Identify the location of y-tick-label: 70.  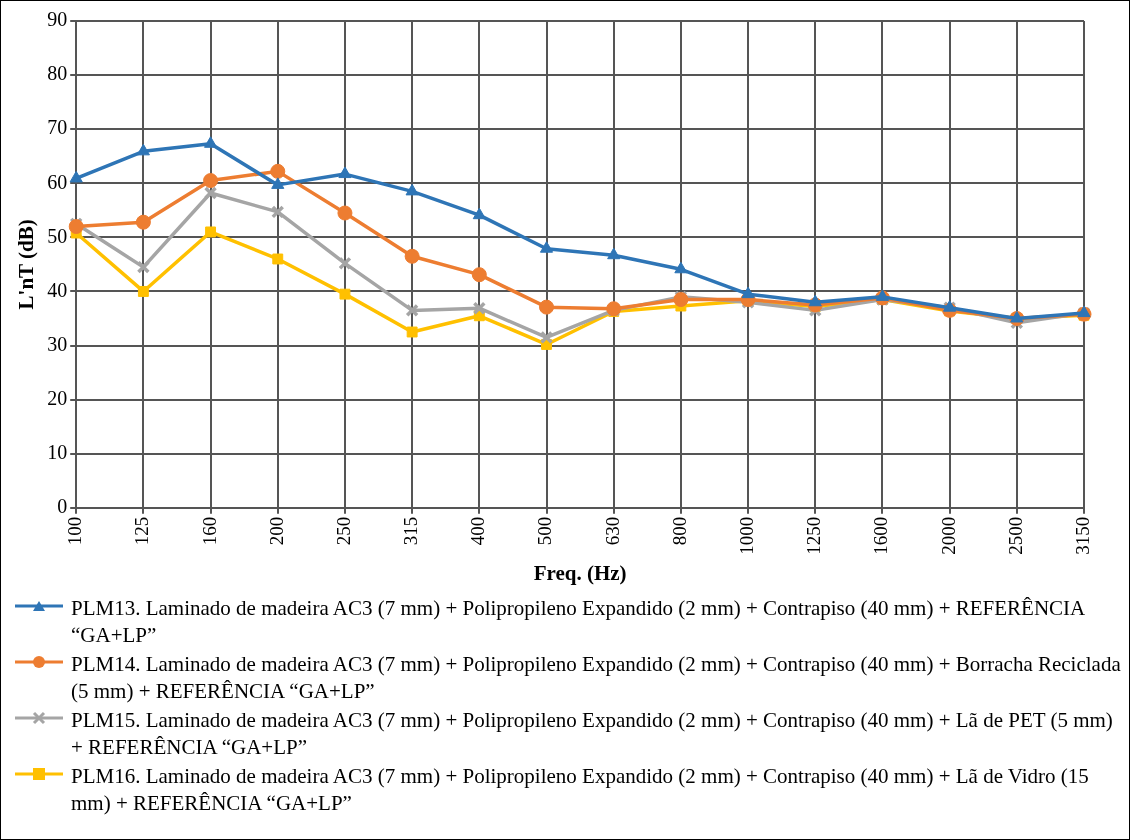
(57, 127).